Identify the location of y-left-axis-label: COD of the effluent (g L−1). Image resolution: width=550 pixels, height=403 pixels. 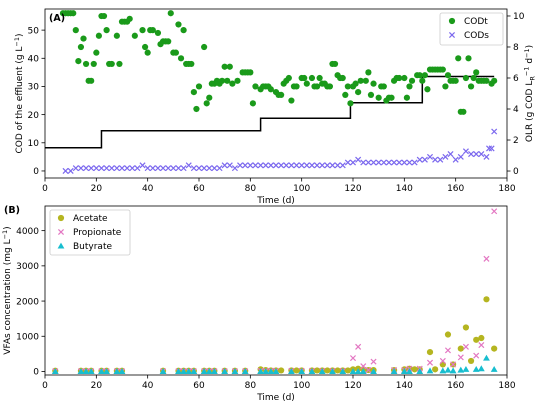
(19, 93).